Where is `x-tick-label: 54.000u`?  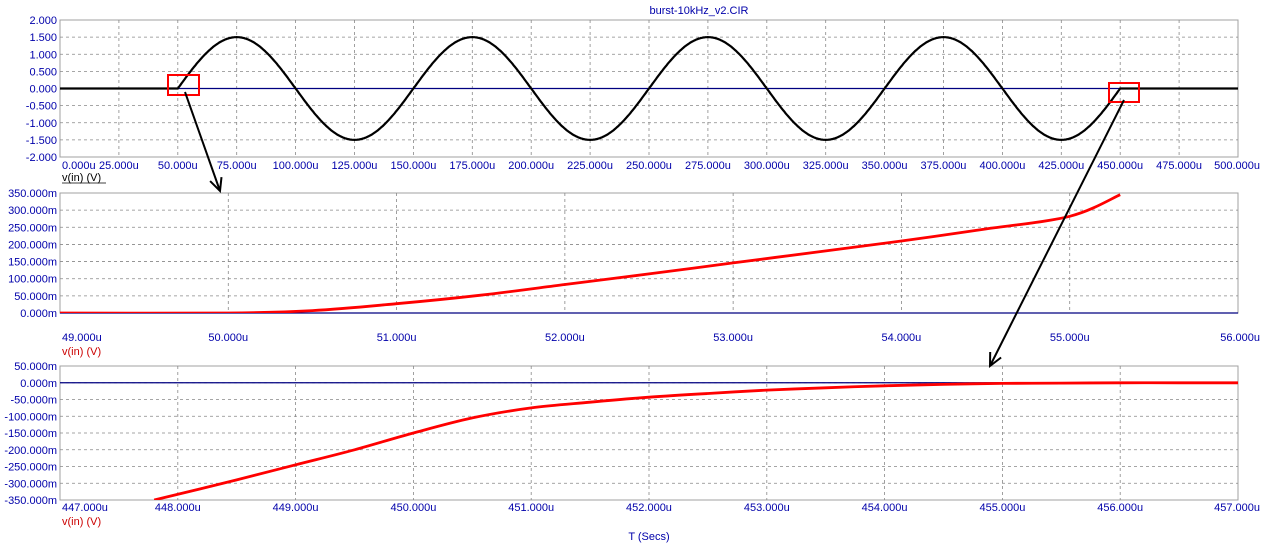
x-tick-label: 54.000u is located at coordinates (902, 338).